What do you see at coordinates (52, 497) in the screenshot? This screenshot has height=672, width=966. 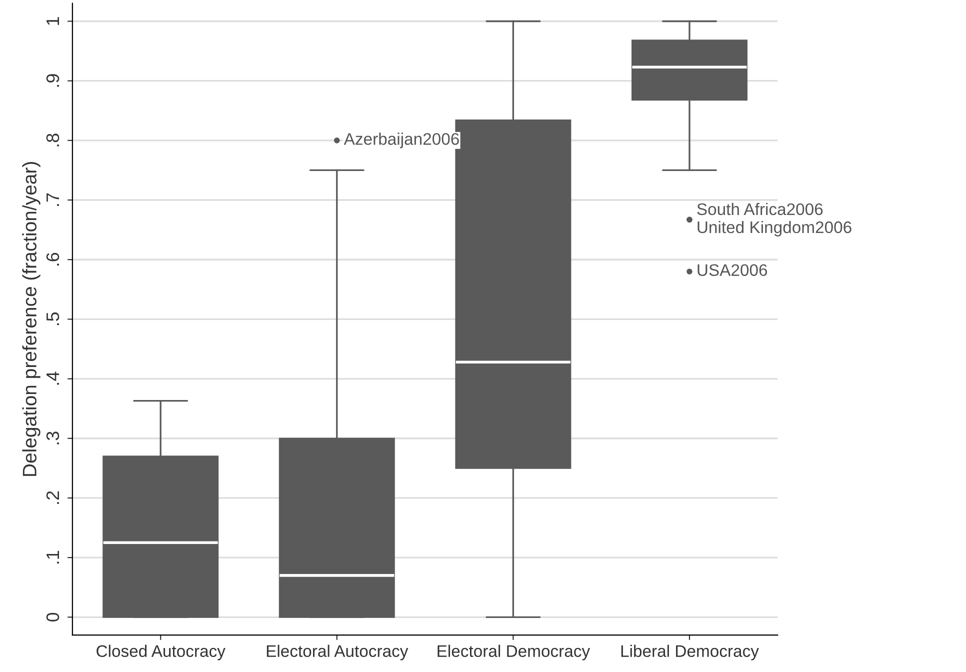 I see `y-tick-label: .2` at bounding box center [52, 497].